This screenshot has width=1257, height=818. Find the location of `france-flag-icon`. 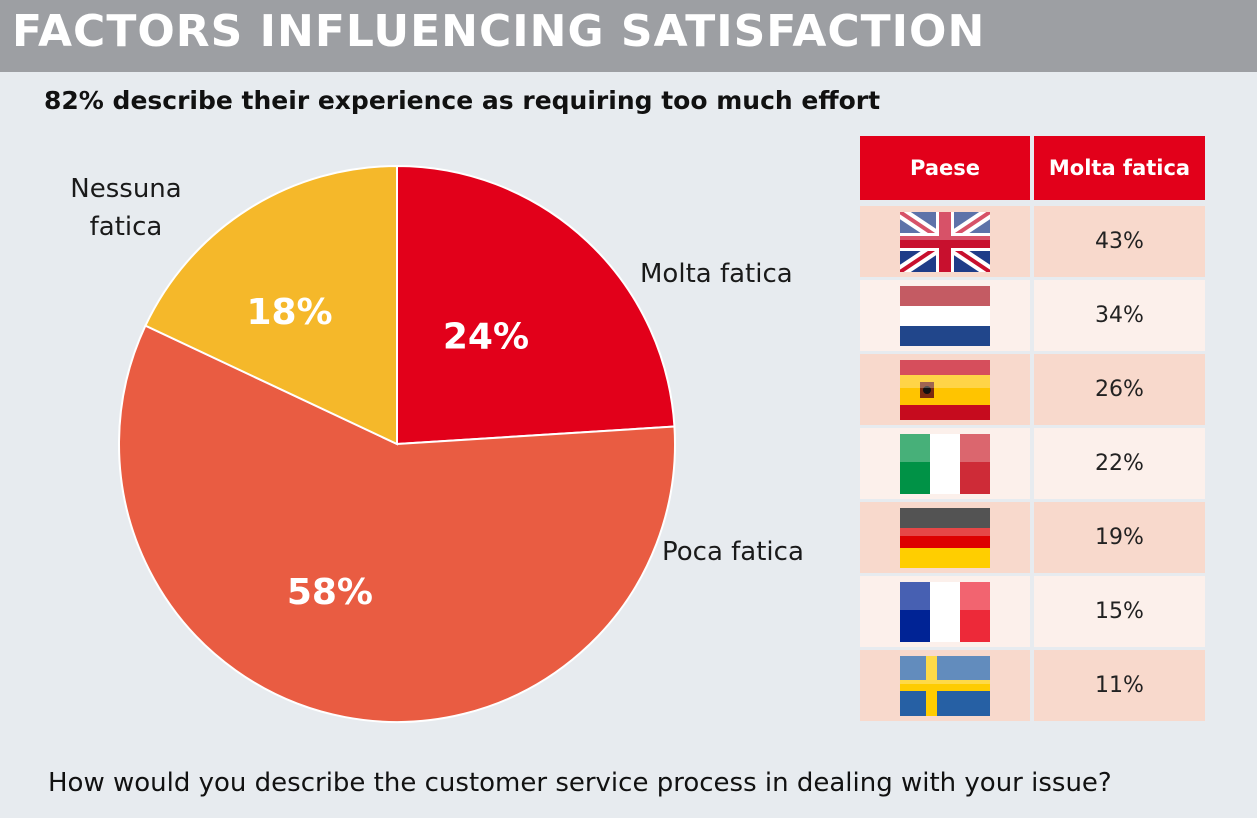

france-flag-icon is located at coordinates (945, 611).